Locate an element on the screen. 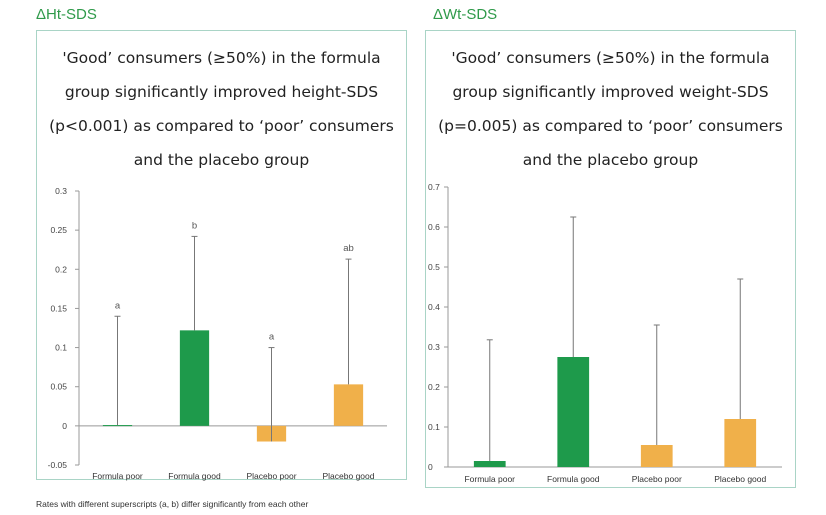 The image size is (826, 515). title-line: group significantly improved weight-SDS is located at coordinates (610, 92).